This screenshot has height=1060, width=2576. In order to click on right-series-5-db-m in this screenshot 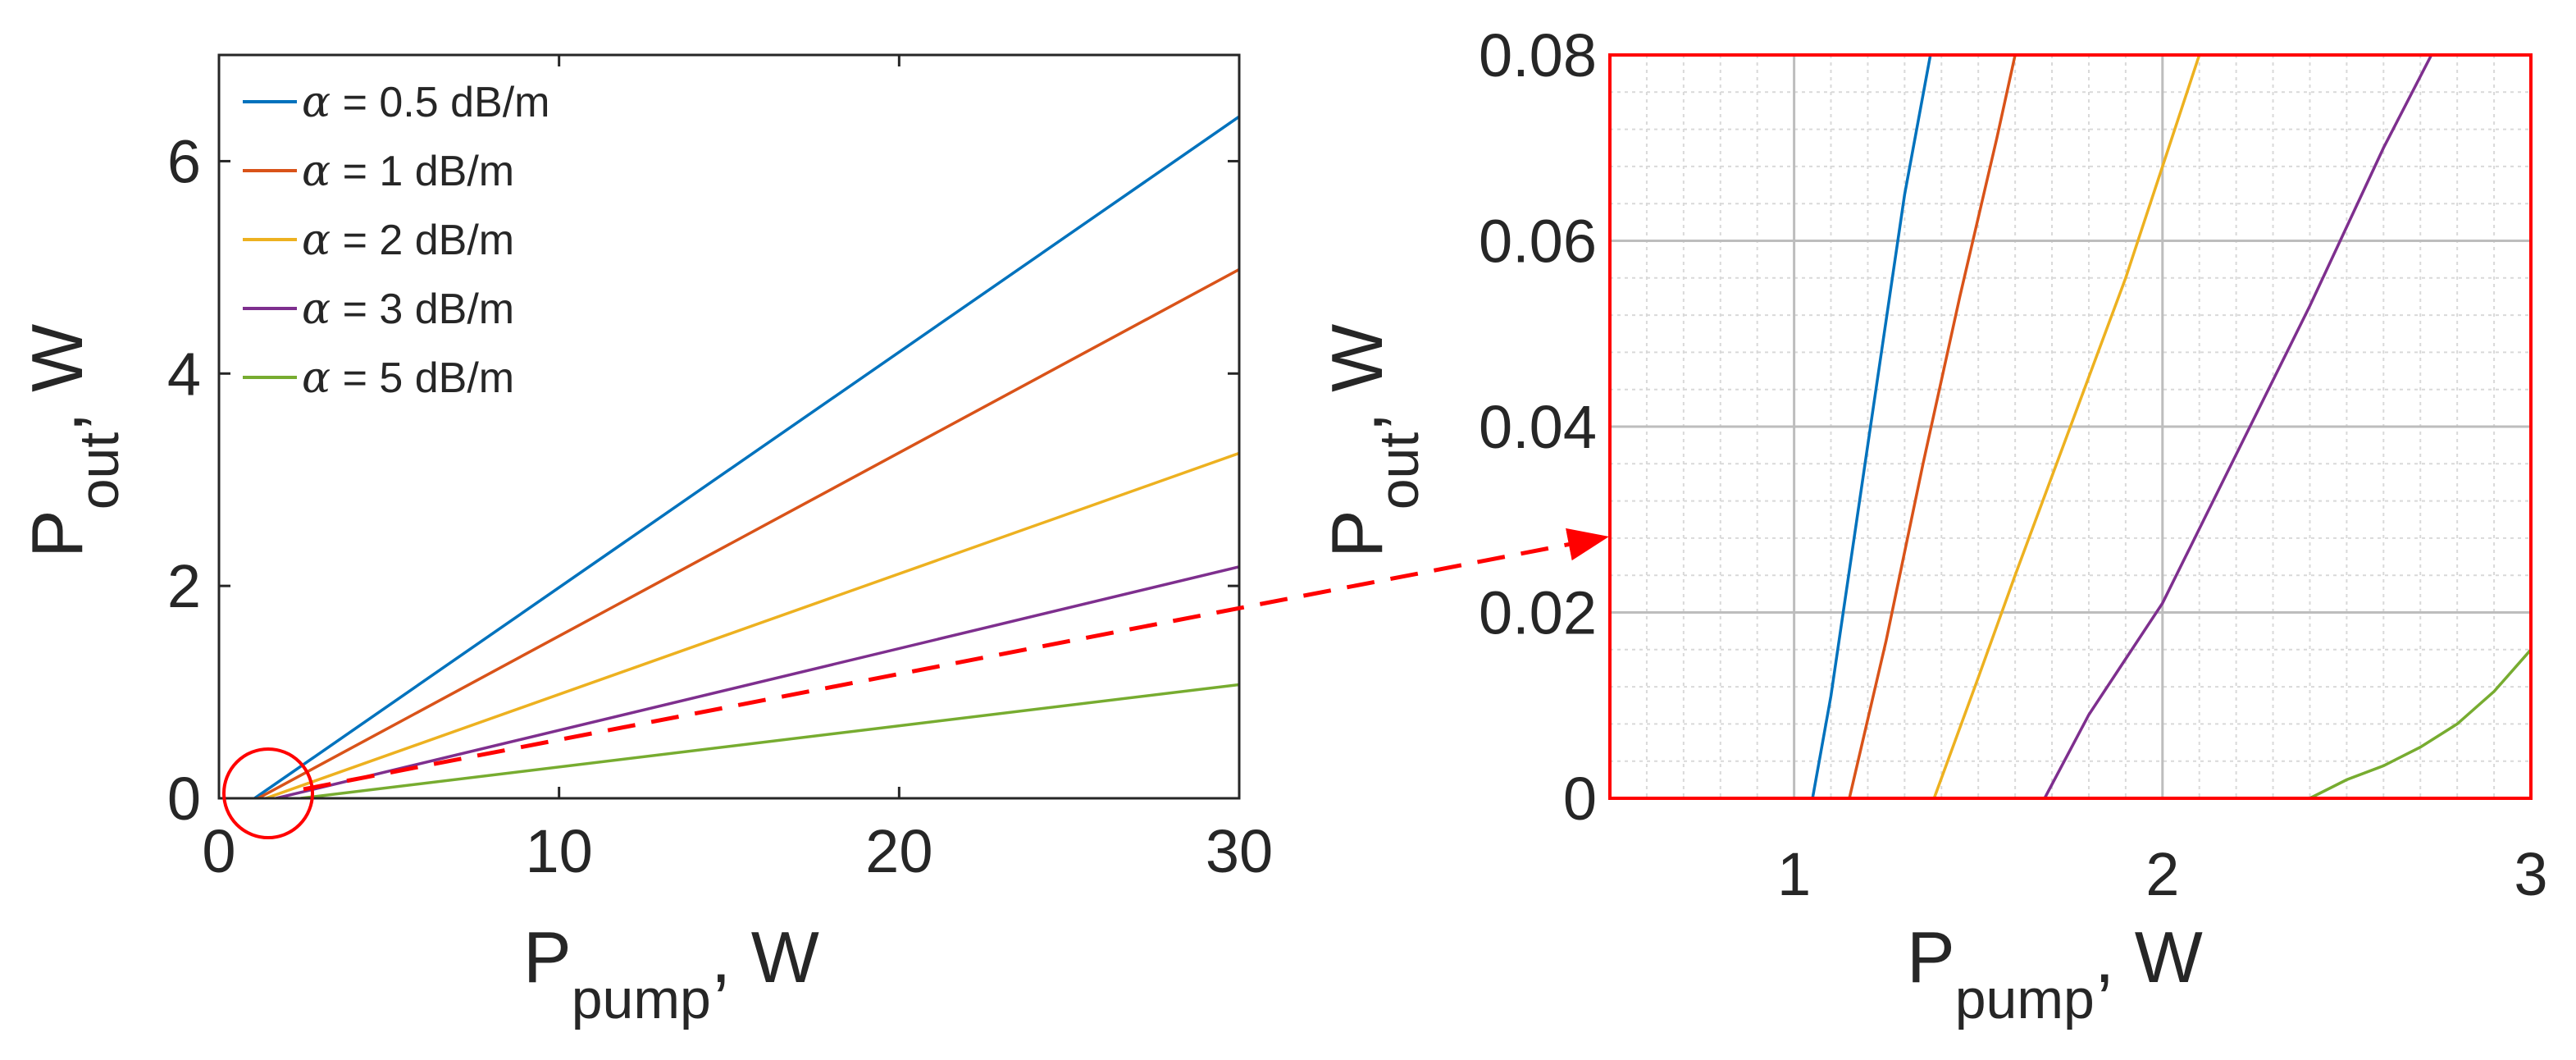, I will do `click(2070, 723)`.